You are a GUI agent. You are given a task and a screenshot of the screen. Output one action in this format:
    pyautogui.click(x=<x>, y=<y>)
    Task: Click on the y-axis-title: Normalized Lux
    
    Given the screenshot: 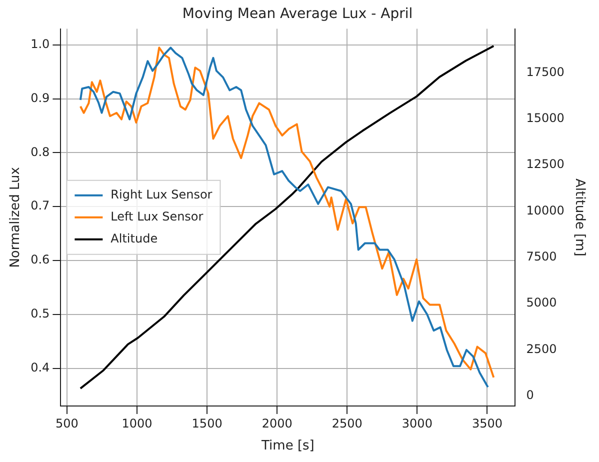 What is the action you would take?
    pyautogui.click(x=16, y=217)
    